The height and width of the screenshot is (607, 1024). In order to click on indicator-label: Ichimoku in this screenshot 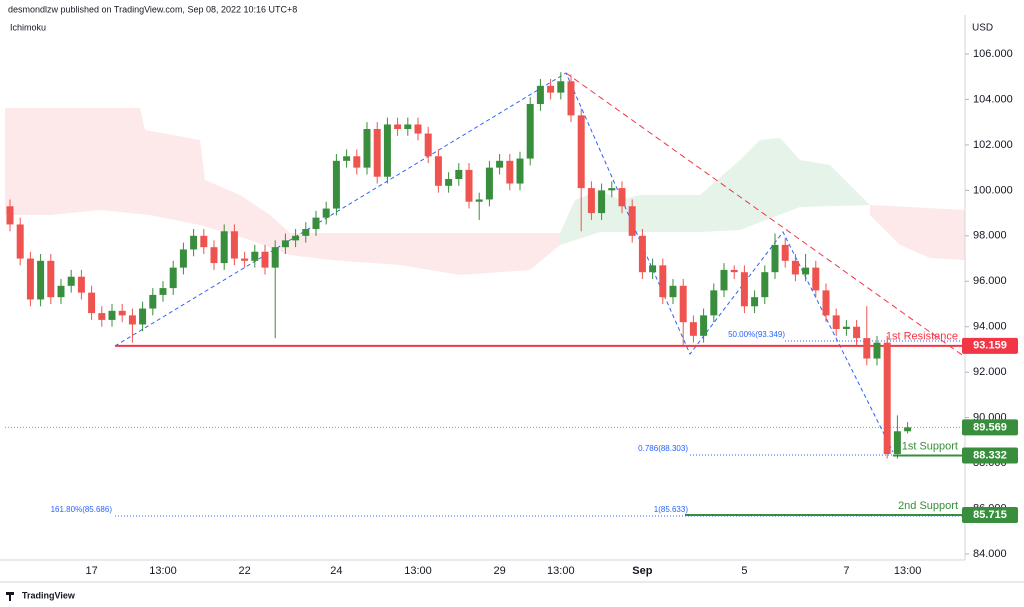, I will do `click(28, 27)`.